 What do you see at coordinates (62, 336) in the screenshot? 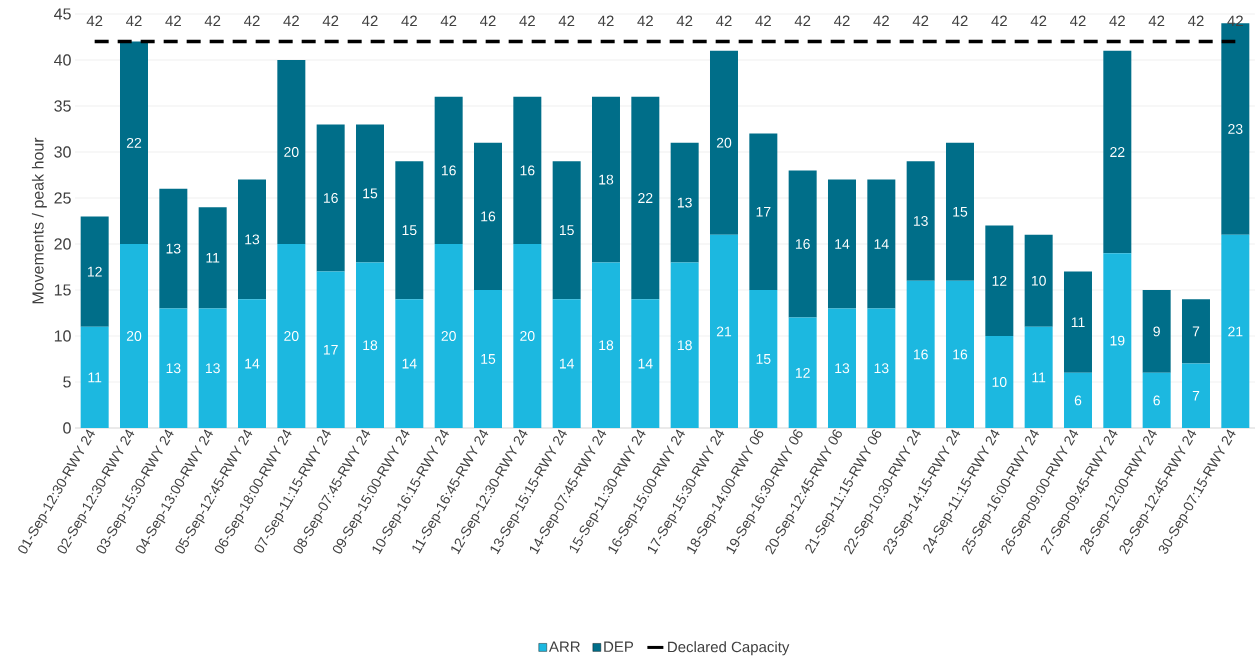
I see `y-tick-label: 10` at bounding box center [62, 336].